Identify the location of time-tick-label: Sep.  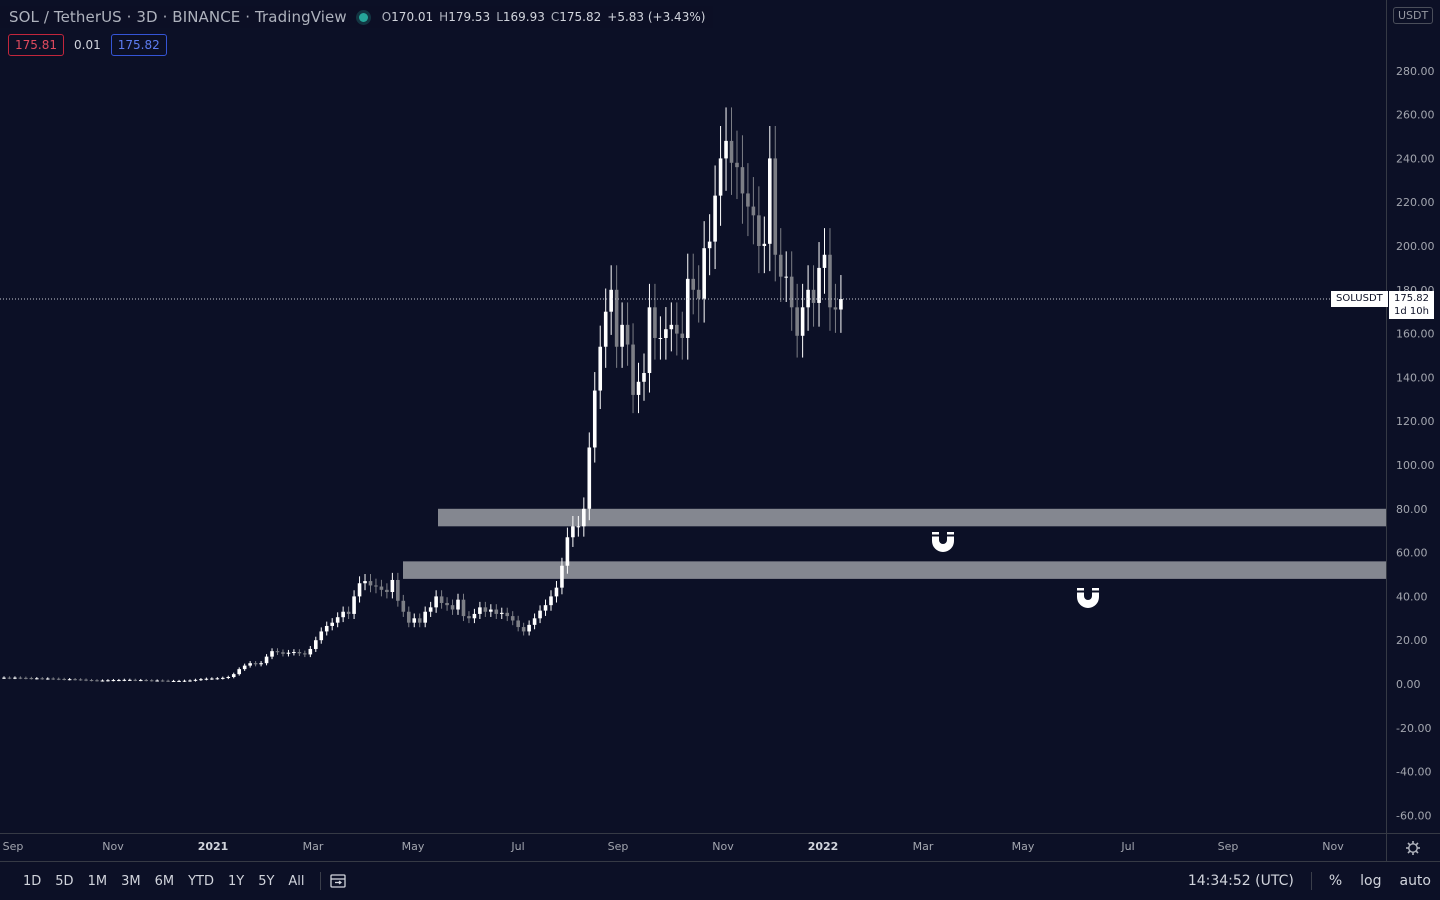
(13, 846).